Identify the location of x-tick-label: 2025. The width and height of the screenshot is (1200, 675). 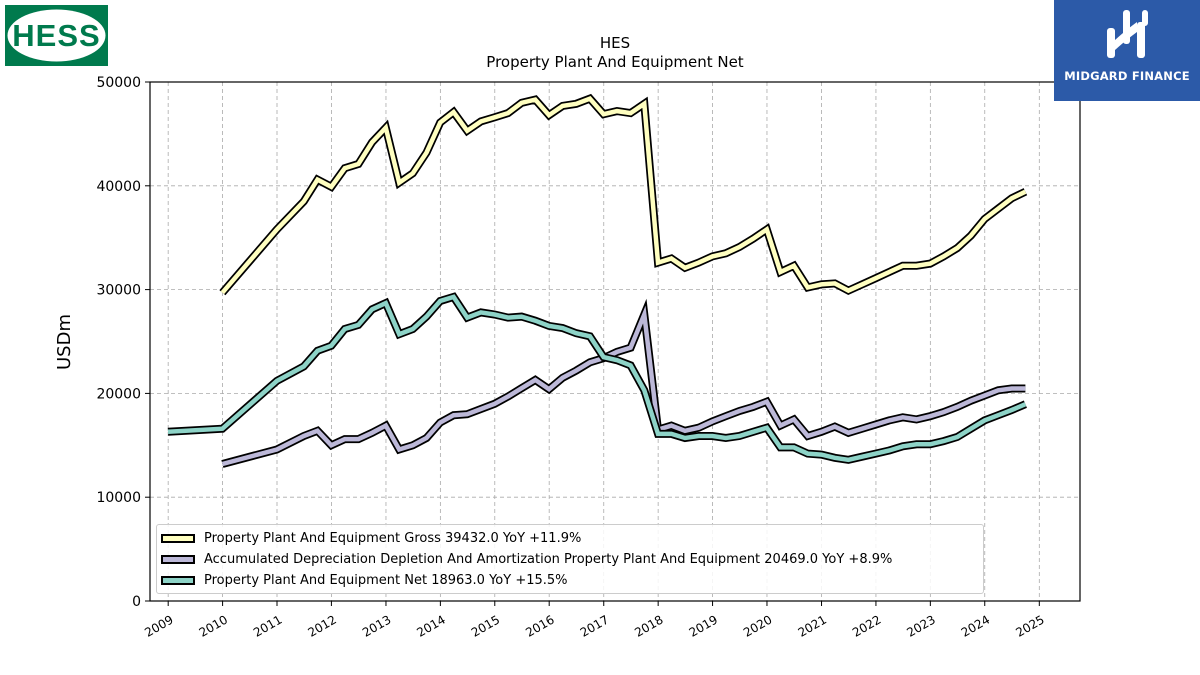
(1029, 625).